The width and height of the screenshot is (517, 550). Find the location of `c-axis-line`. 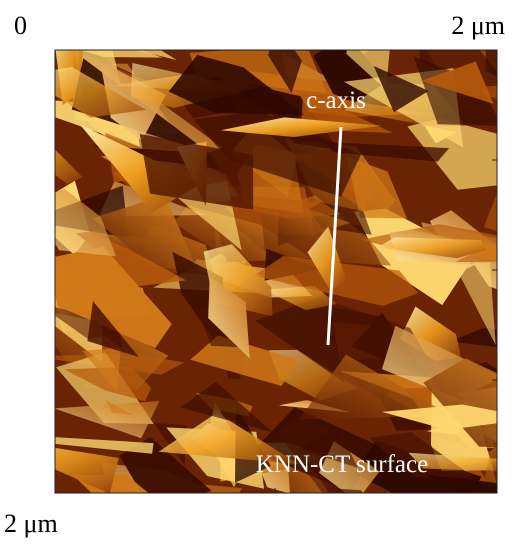

c-axis-line is located at coordinates (334, 236).